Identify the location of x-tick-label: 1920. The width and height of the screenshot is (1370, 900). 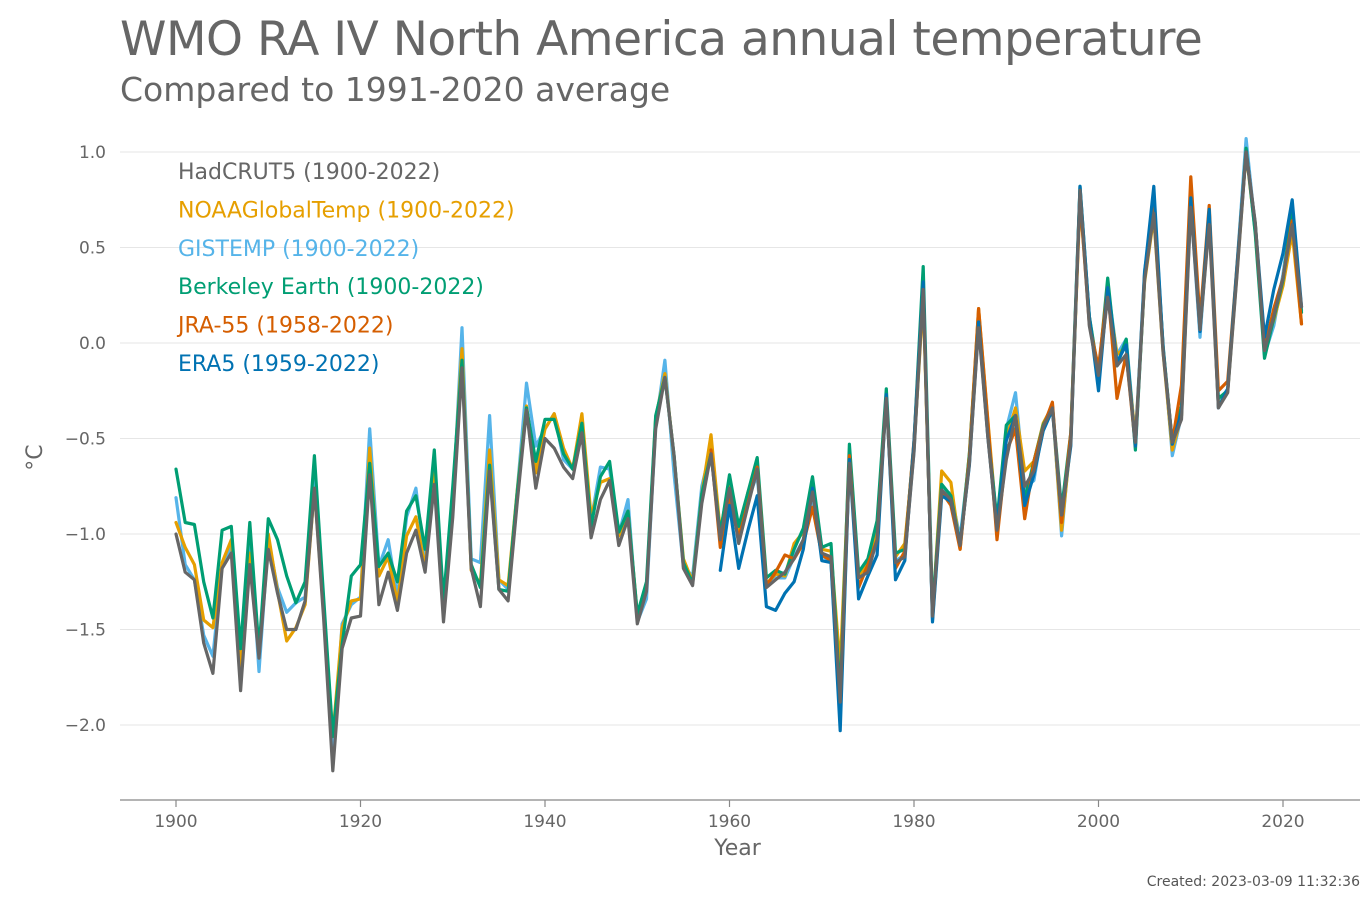
(360, 822).